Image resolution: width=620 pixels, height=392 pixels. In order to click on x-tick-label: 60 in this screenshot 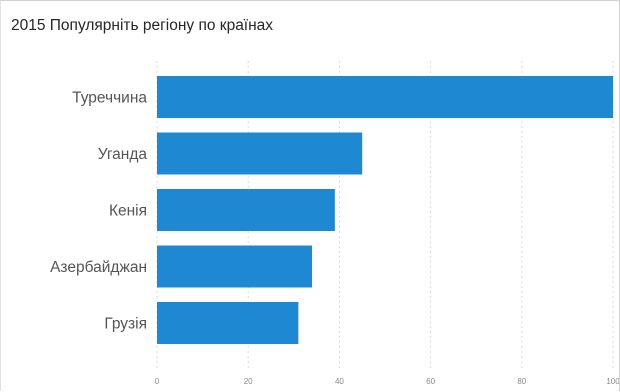, I will do `click(430, 381)`.